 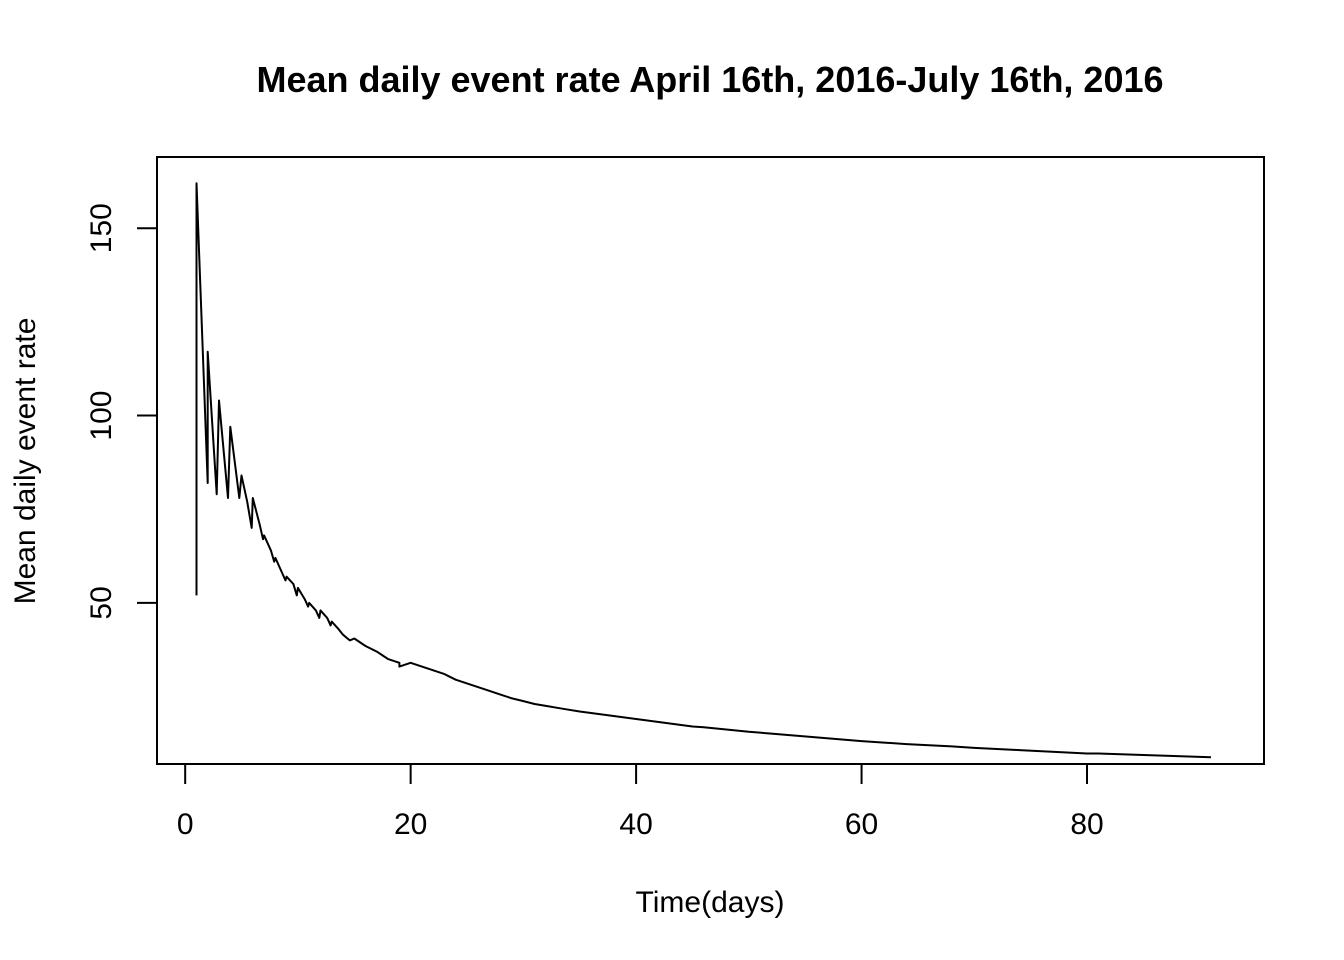 I want to click on x-axis: 0 20 40 60 80, so click(x=640, y=802).